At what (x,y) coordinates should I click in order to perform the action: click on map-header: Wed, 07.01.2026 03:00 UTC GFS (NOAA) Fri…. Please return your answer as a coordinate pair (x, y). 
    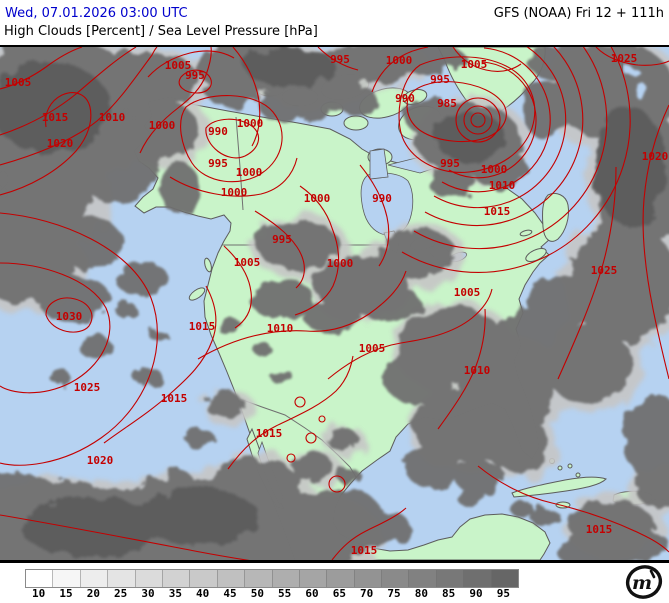
    Looking at the image, I should click on (334, 22).